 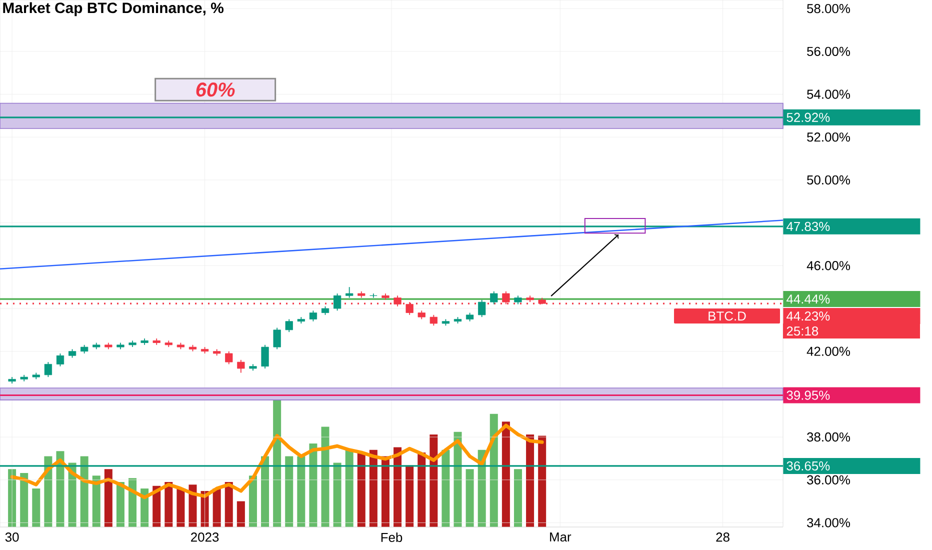 What do you see at coordinates (828, 9) in the screenshot?
I see `y-tick-label: 58.00%` at bounding box center [828, 9].